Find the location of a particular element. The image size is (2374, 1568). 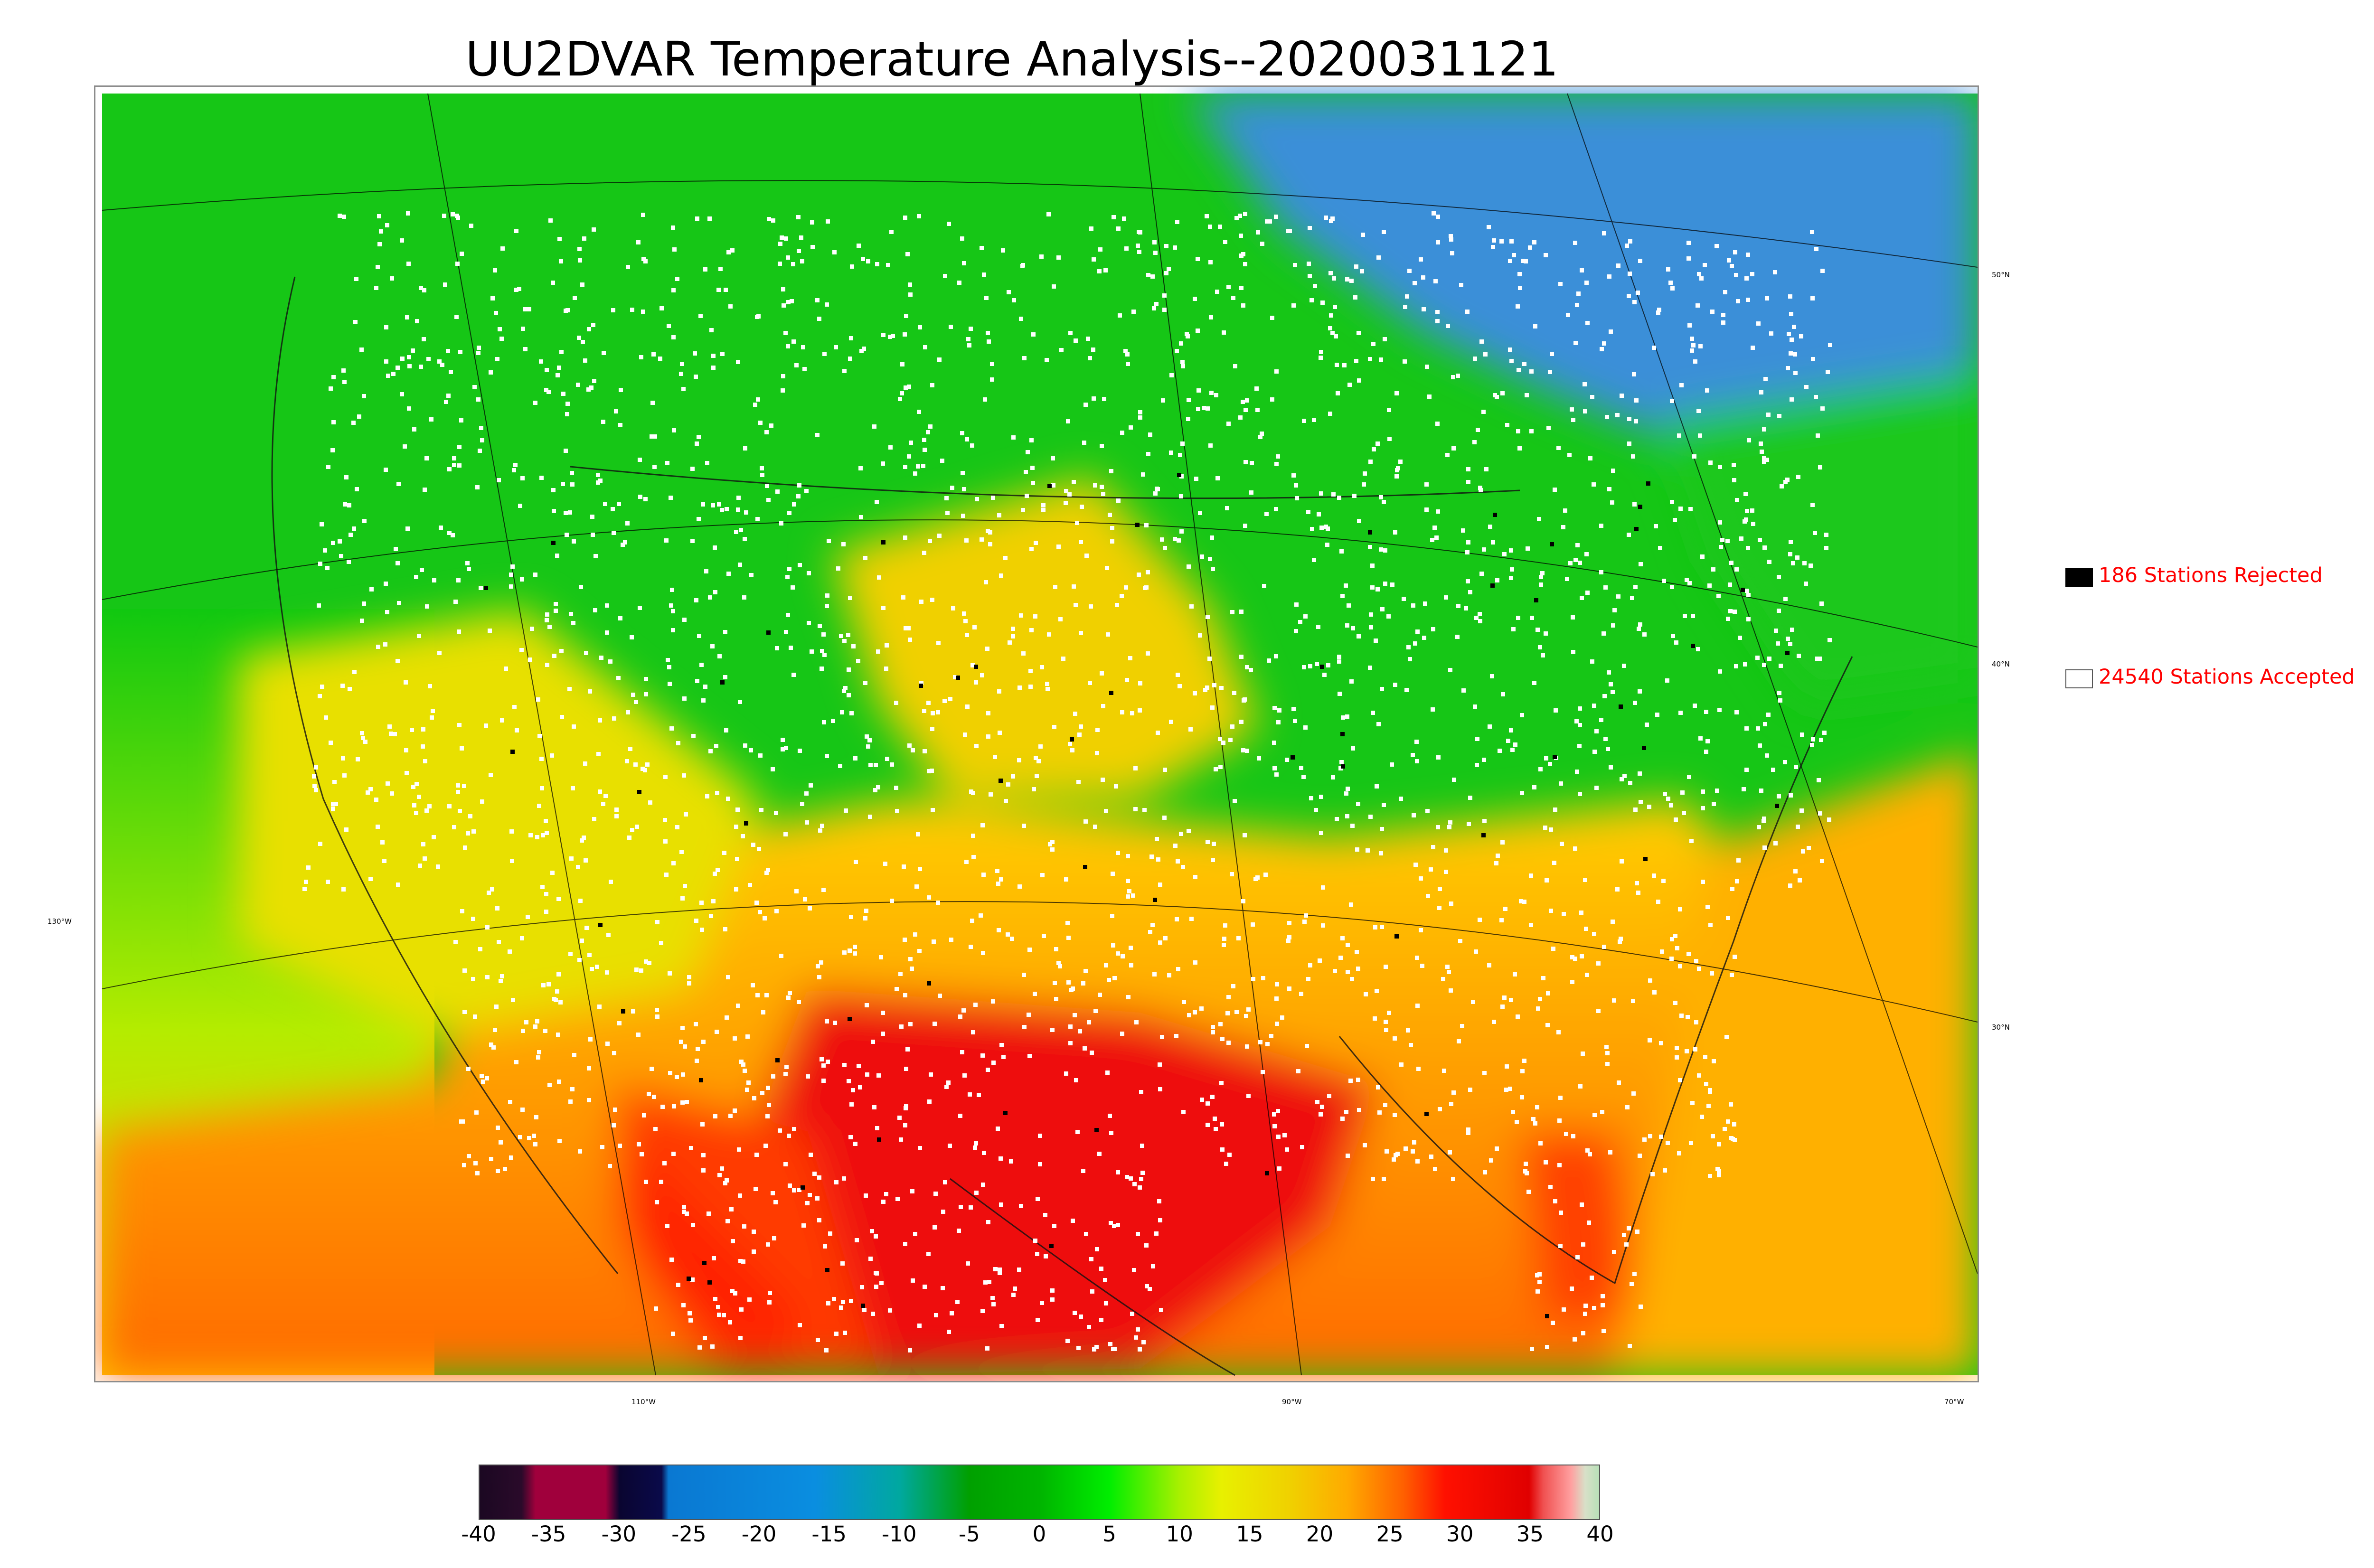

lat-label-30n: 30°N is located at coordinates (2001, 1027).